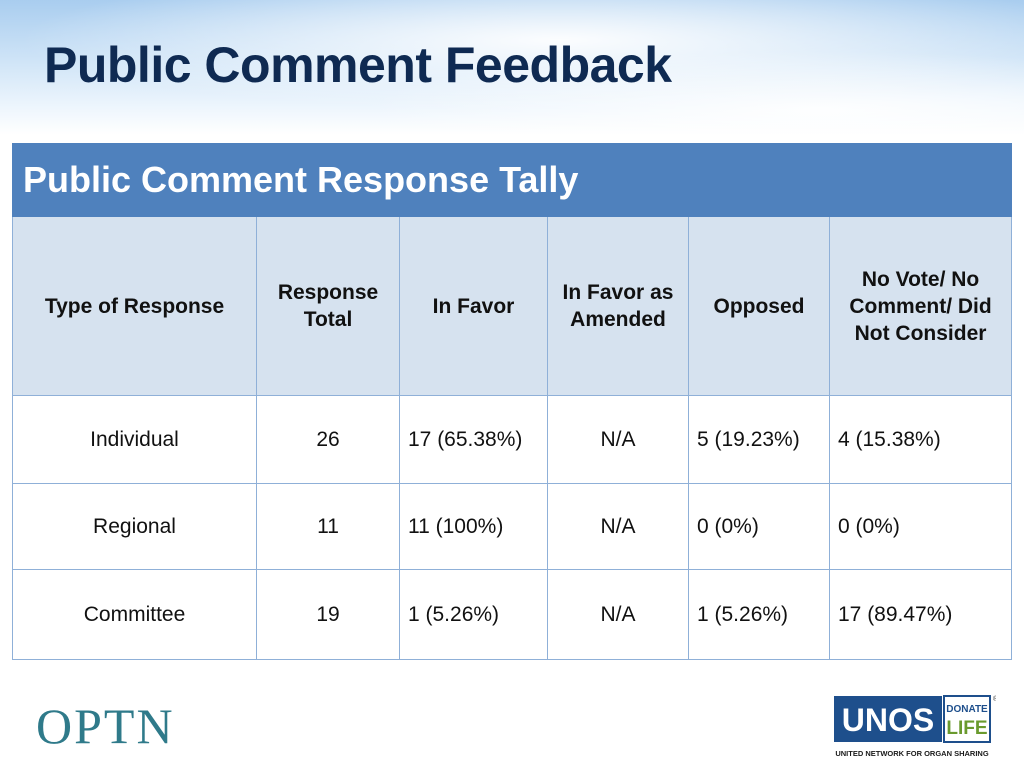 This screenshot has height=768, width=1024. I want to click on optn-logo: OPTN, so click(105, 726).